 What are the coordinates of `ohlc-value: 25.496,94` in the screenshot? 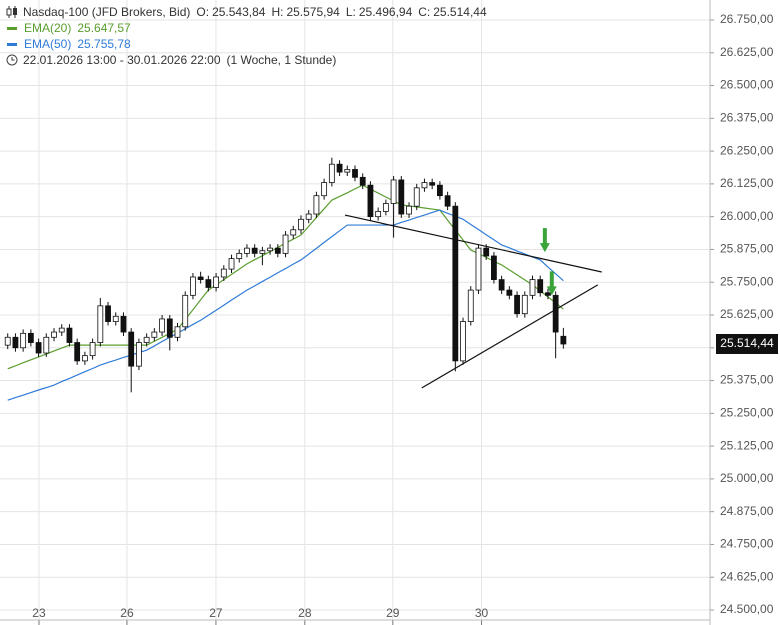 It's located at (385, 12).